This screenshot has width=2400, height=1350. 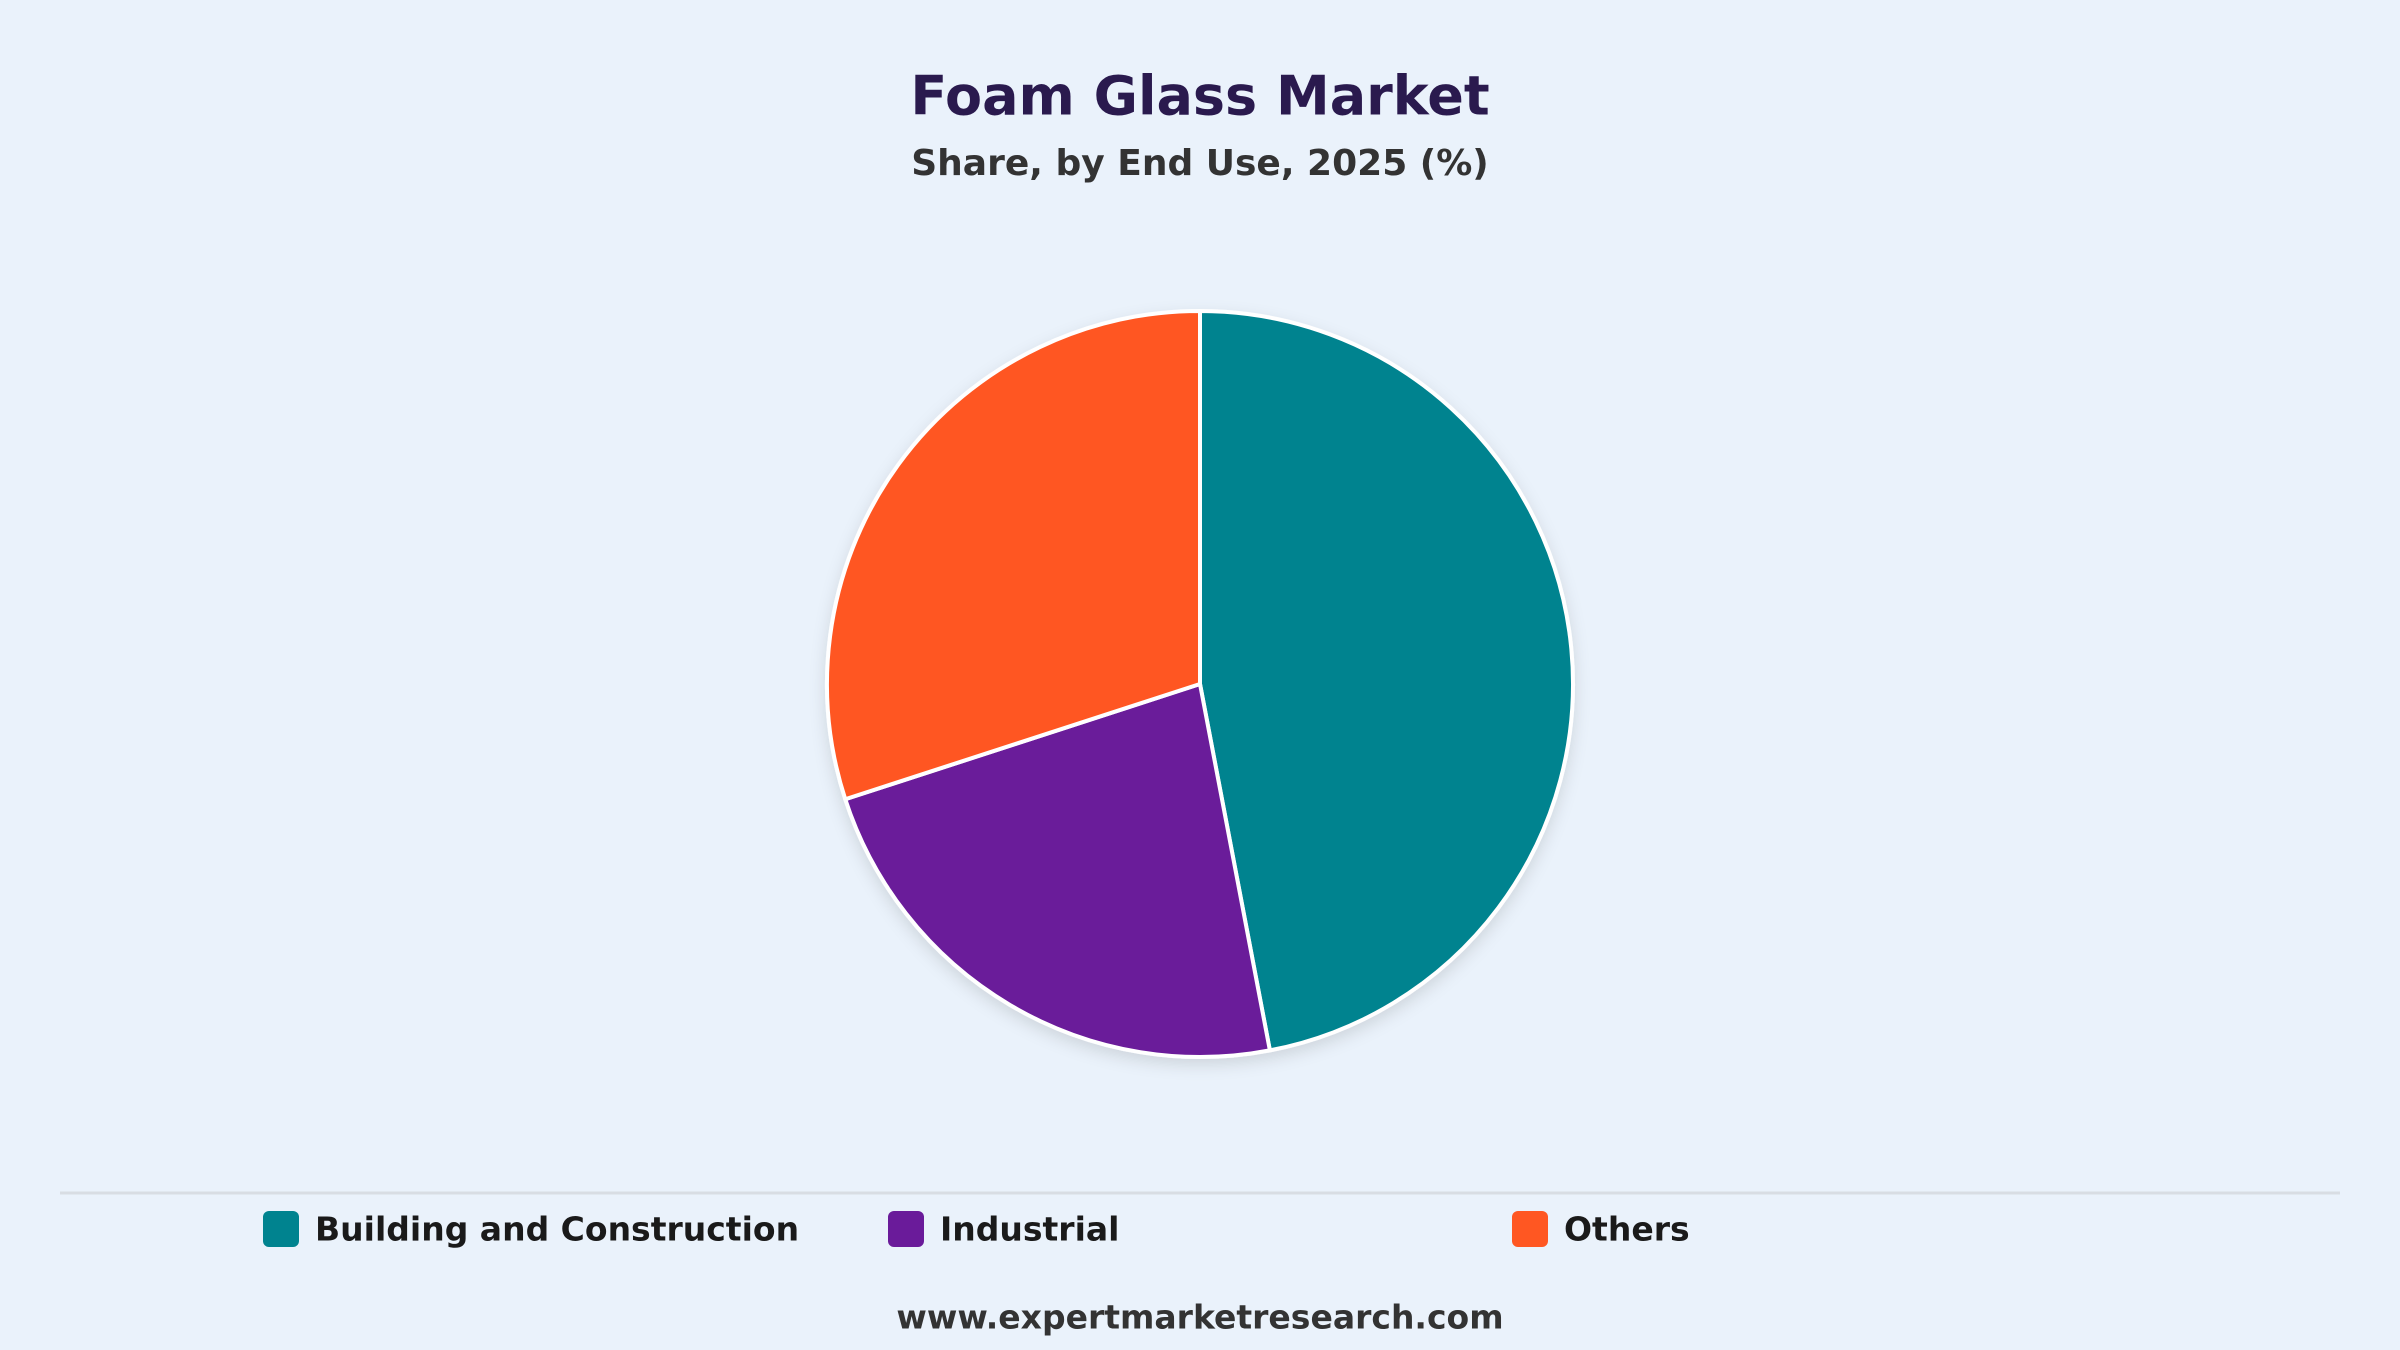 I want to click on source: www.expertmarketresearch.com, so click(x=1199, y=1317).